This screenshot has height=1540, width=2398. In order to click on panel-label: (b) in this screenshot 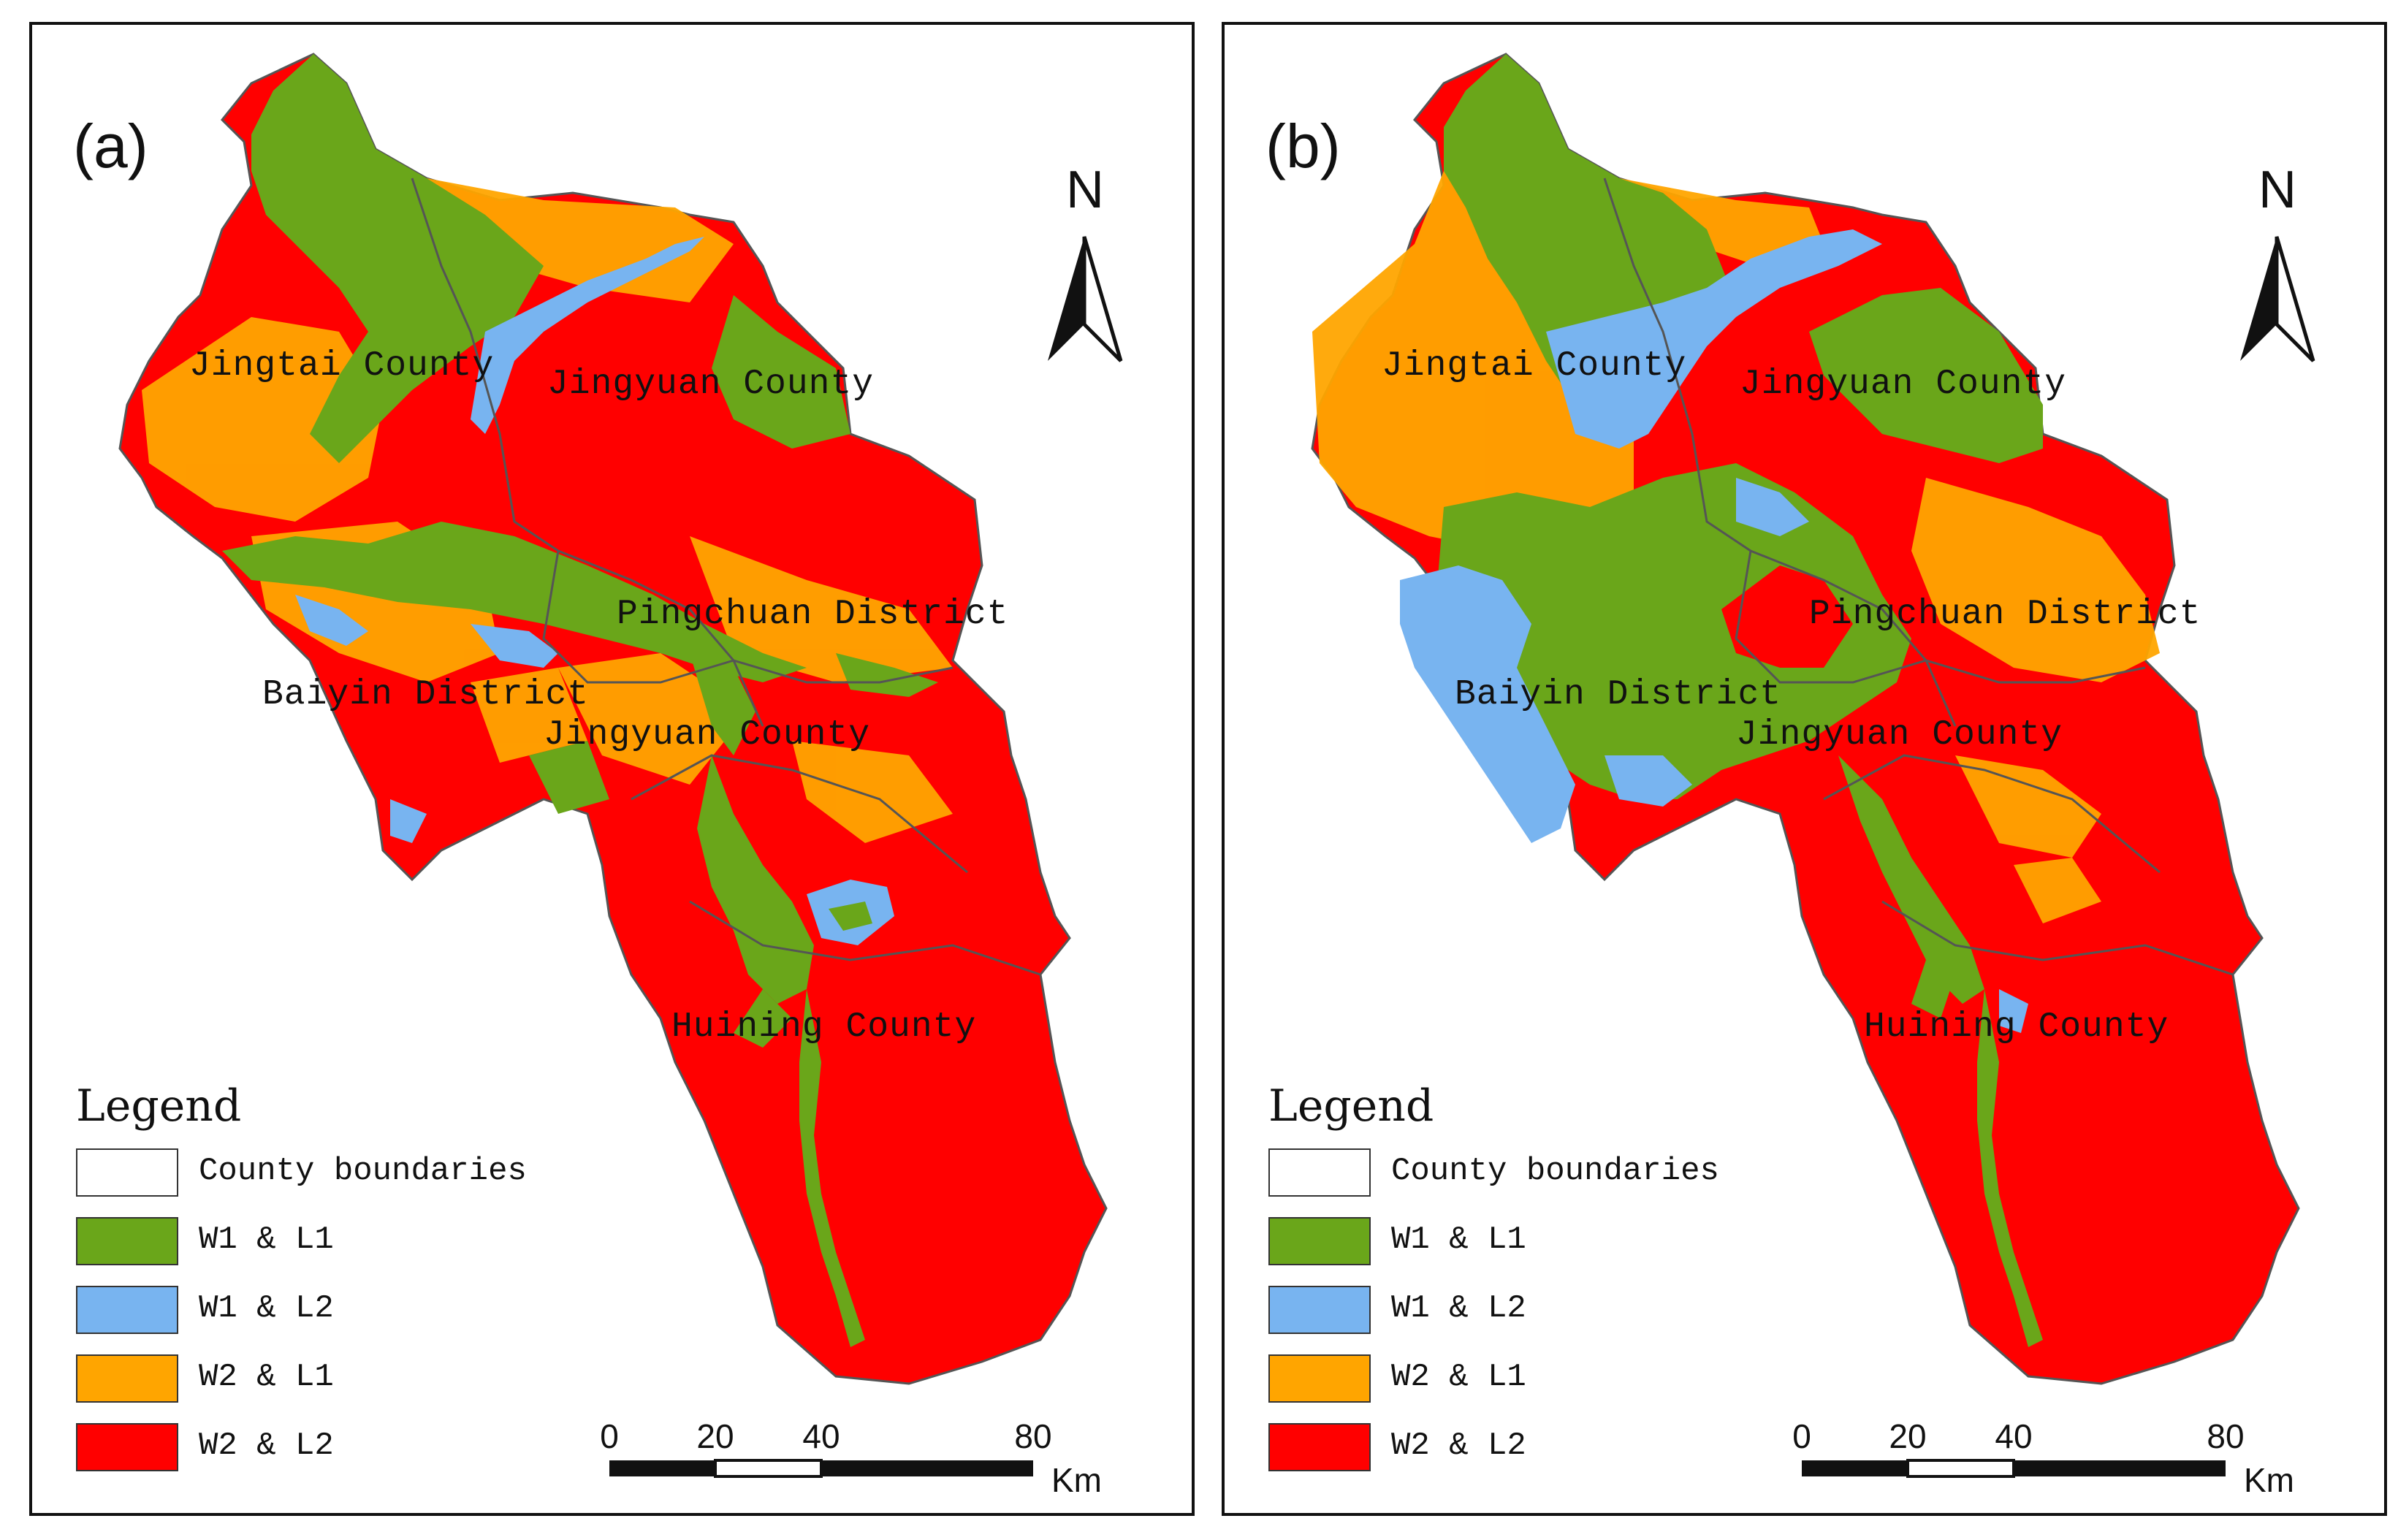, I will do `click(1303, 146)`.